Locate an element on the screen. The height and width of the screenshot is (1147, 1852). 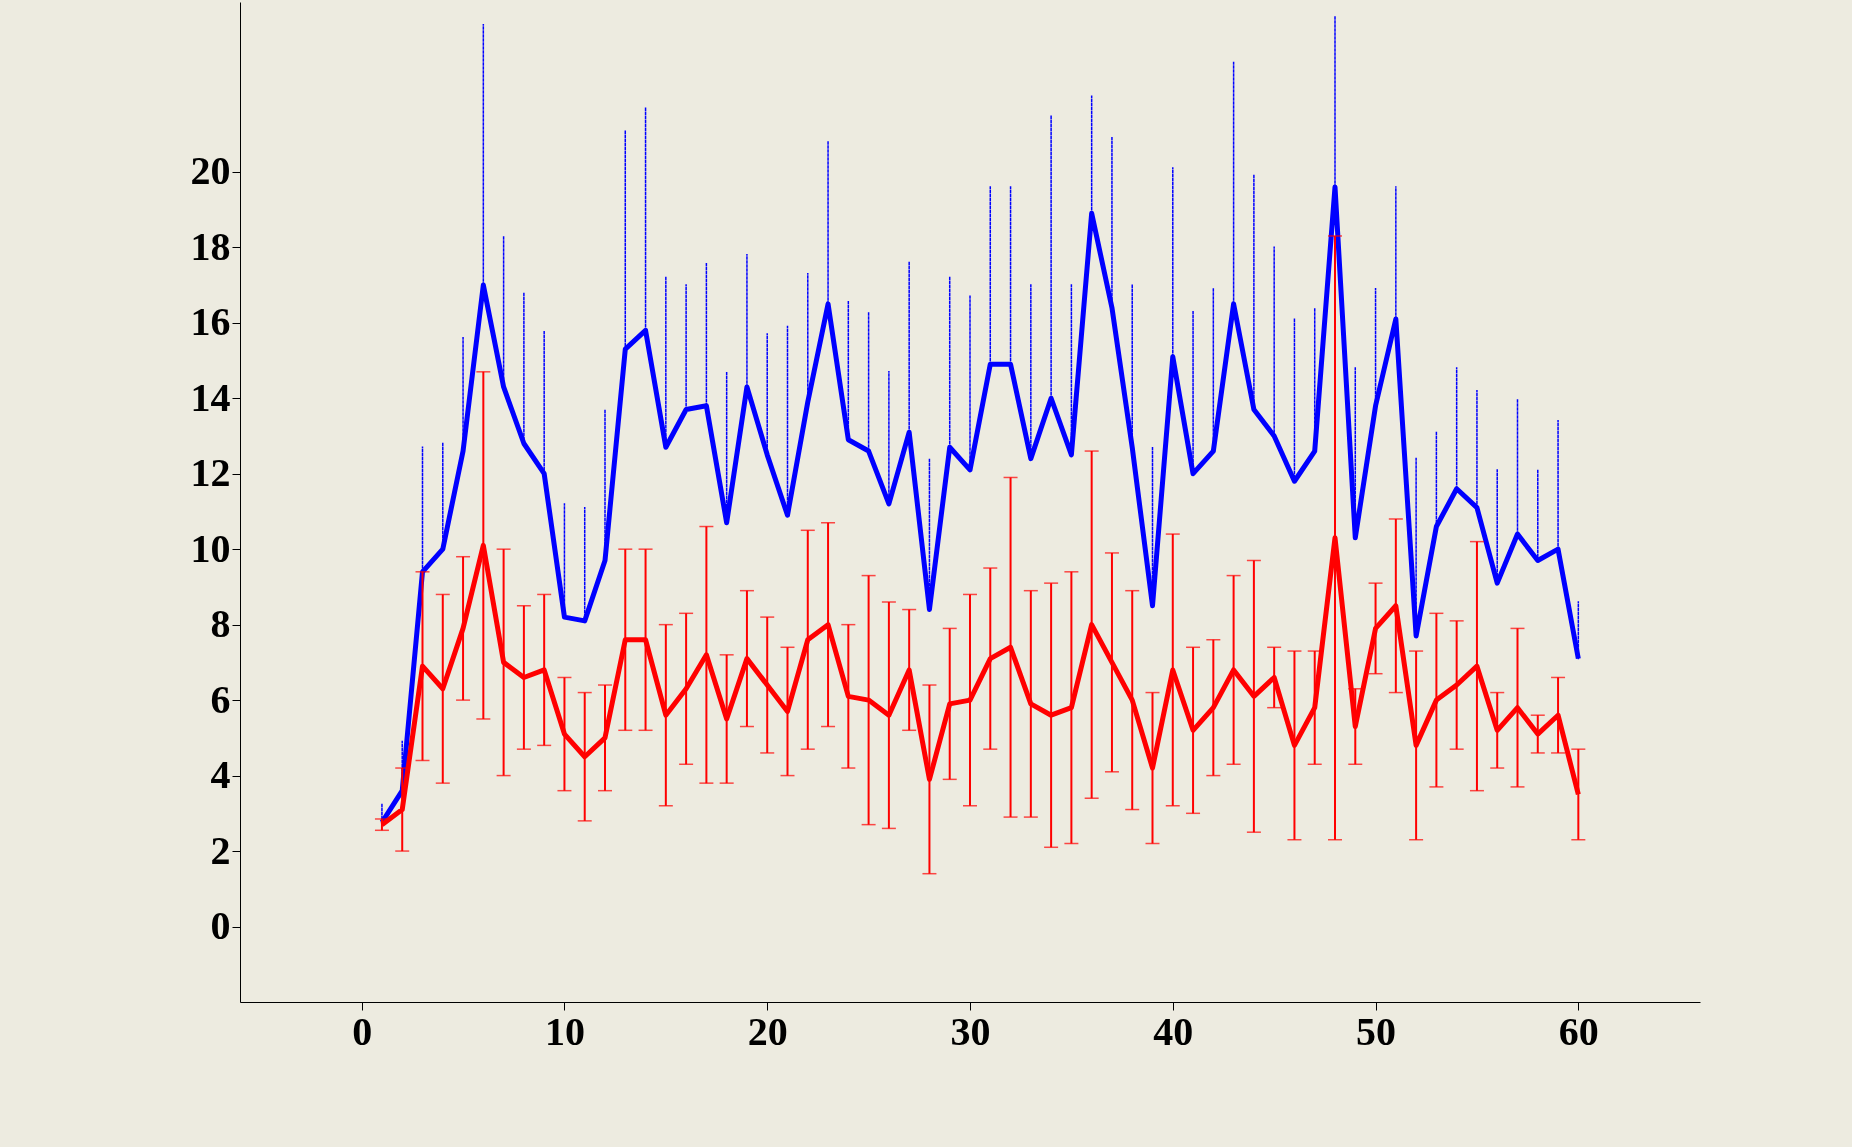
x-tick-label: 60 is located at coordinates (1578, 1031).